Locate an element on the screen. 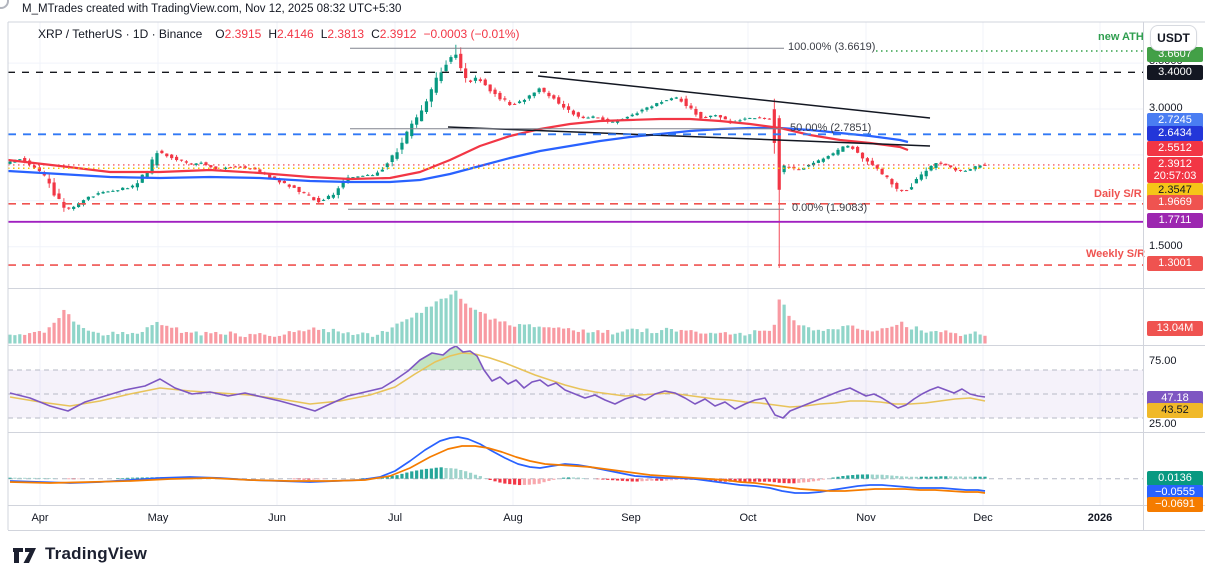 The width and height of the screenshot is (1205, 574). ohlc-key-L: L is located at coordinates (324, 34).